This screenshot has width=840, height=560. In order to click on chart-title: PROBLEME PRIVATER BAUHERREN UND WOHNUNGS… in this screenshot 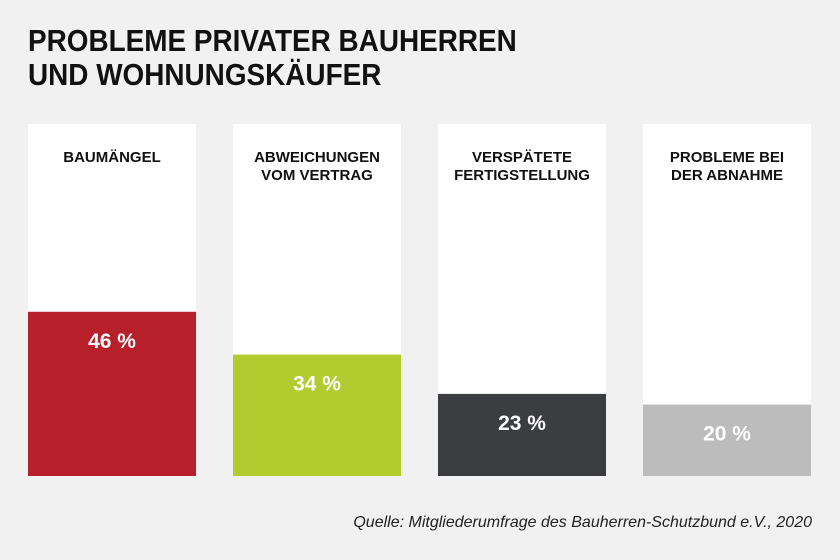, I will do `click(272, 58)`.